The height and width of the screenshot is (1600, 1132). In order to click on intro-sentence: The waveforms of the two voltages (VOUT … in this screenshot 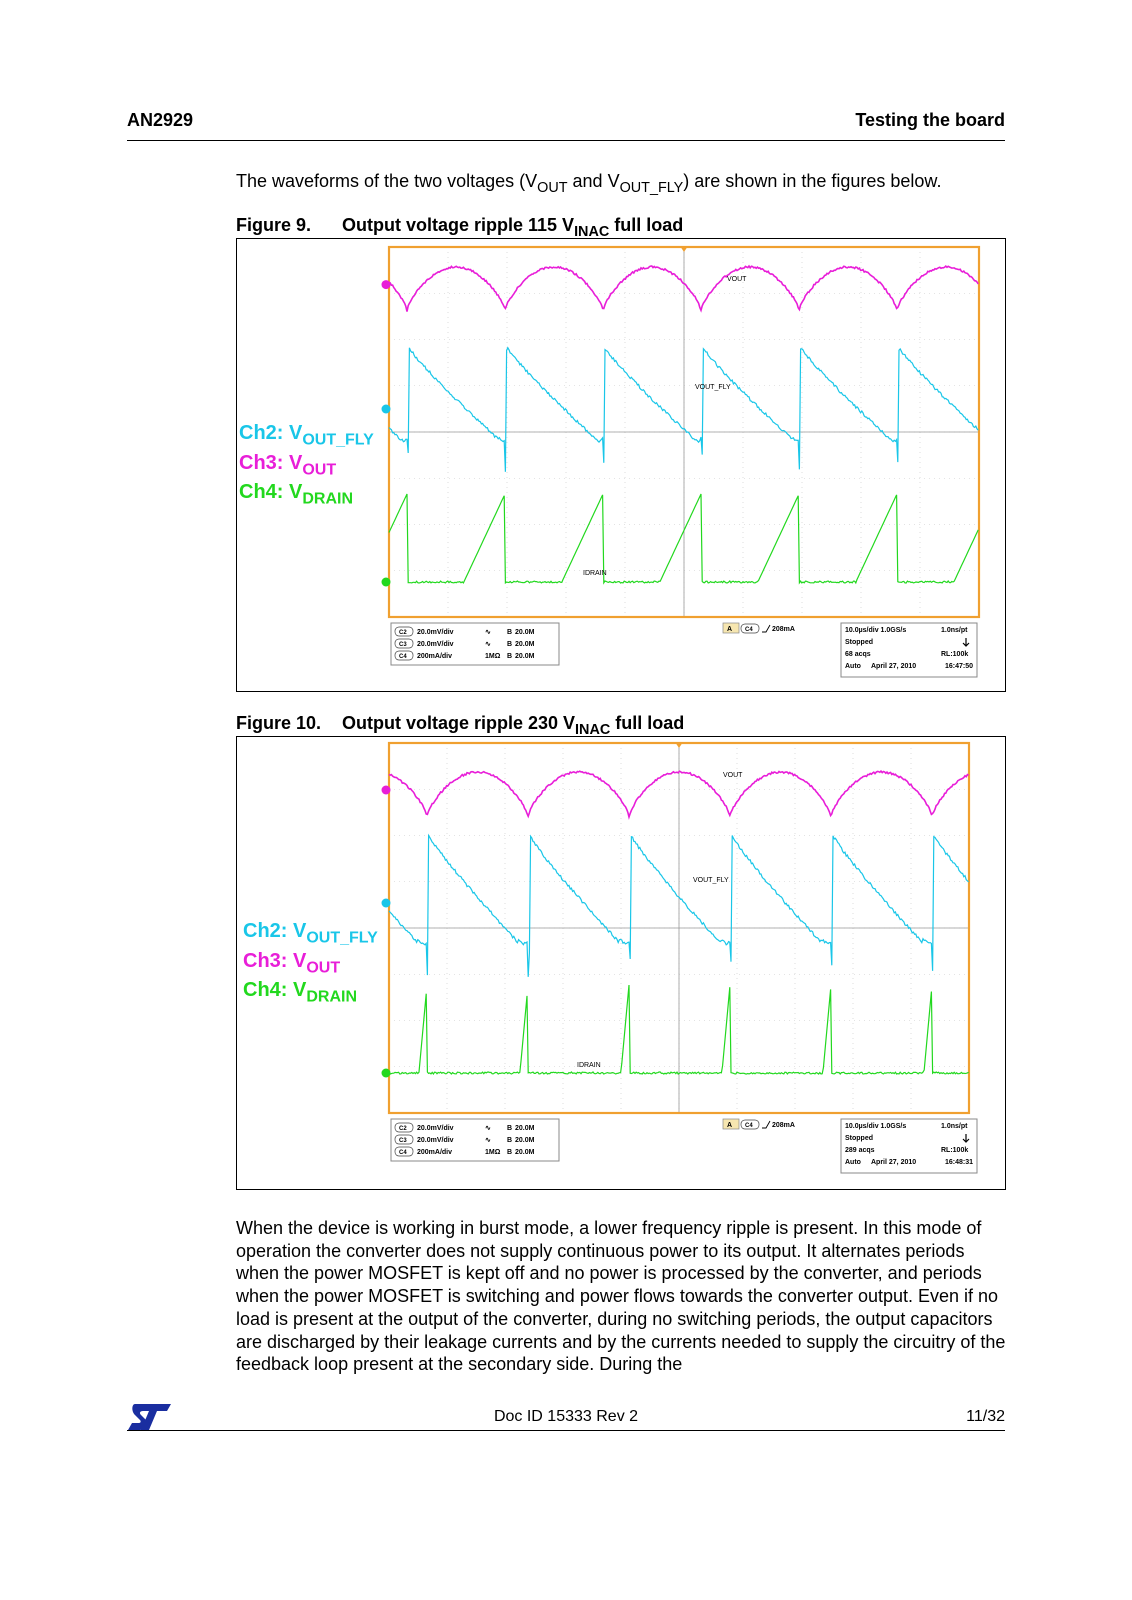, I will do `click(588, 183)`.